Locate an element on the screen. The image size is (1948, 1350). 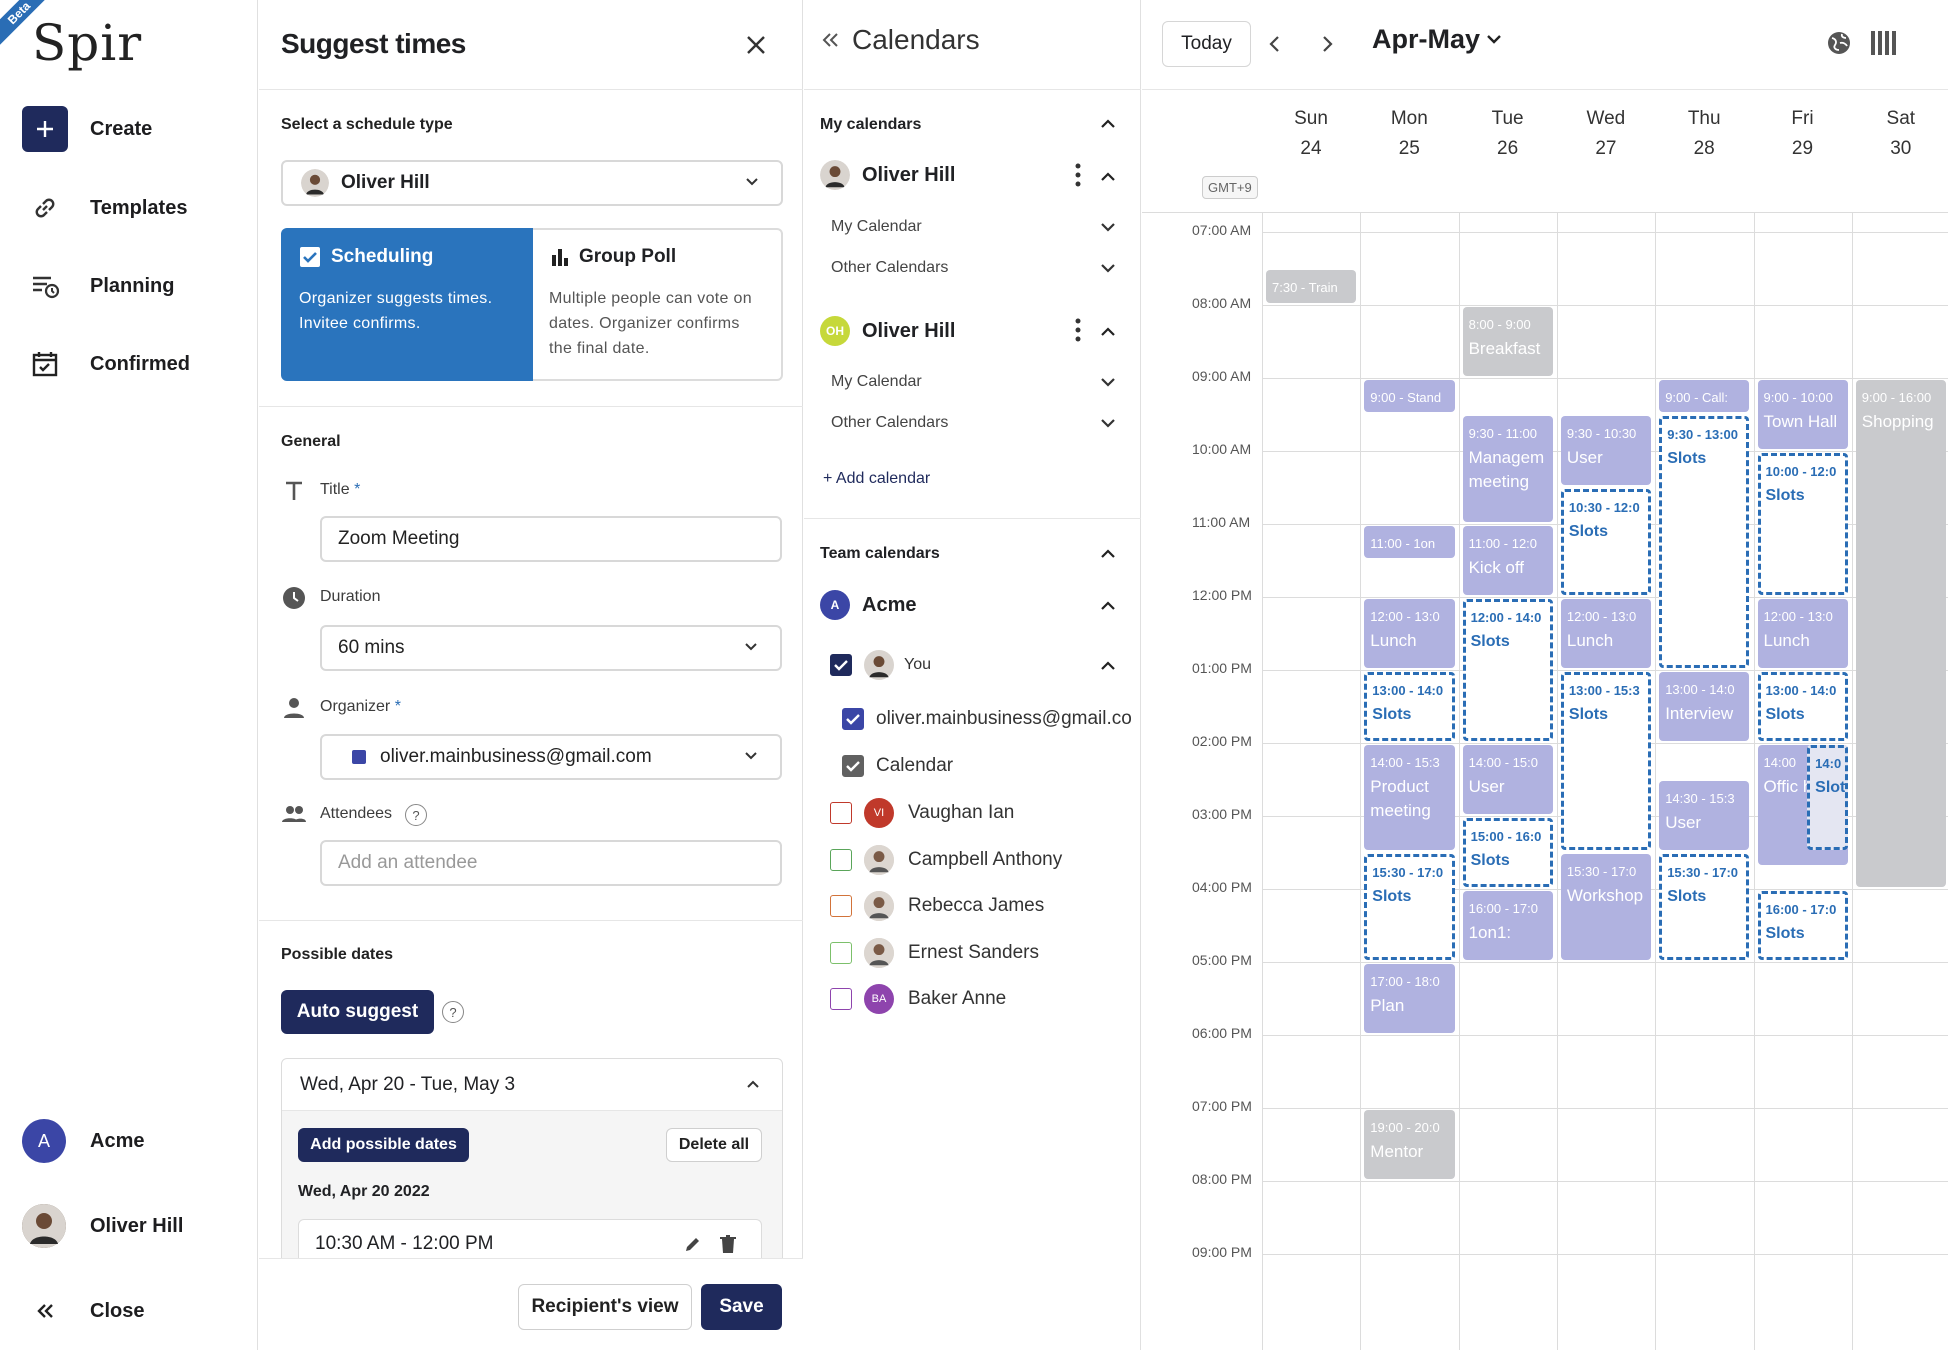
day-header: Mon 25 is located at coordinates (1409, 134).